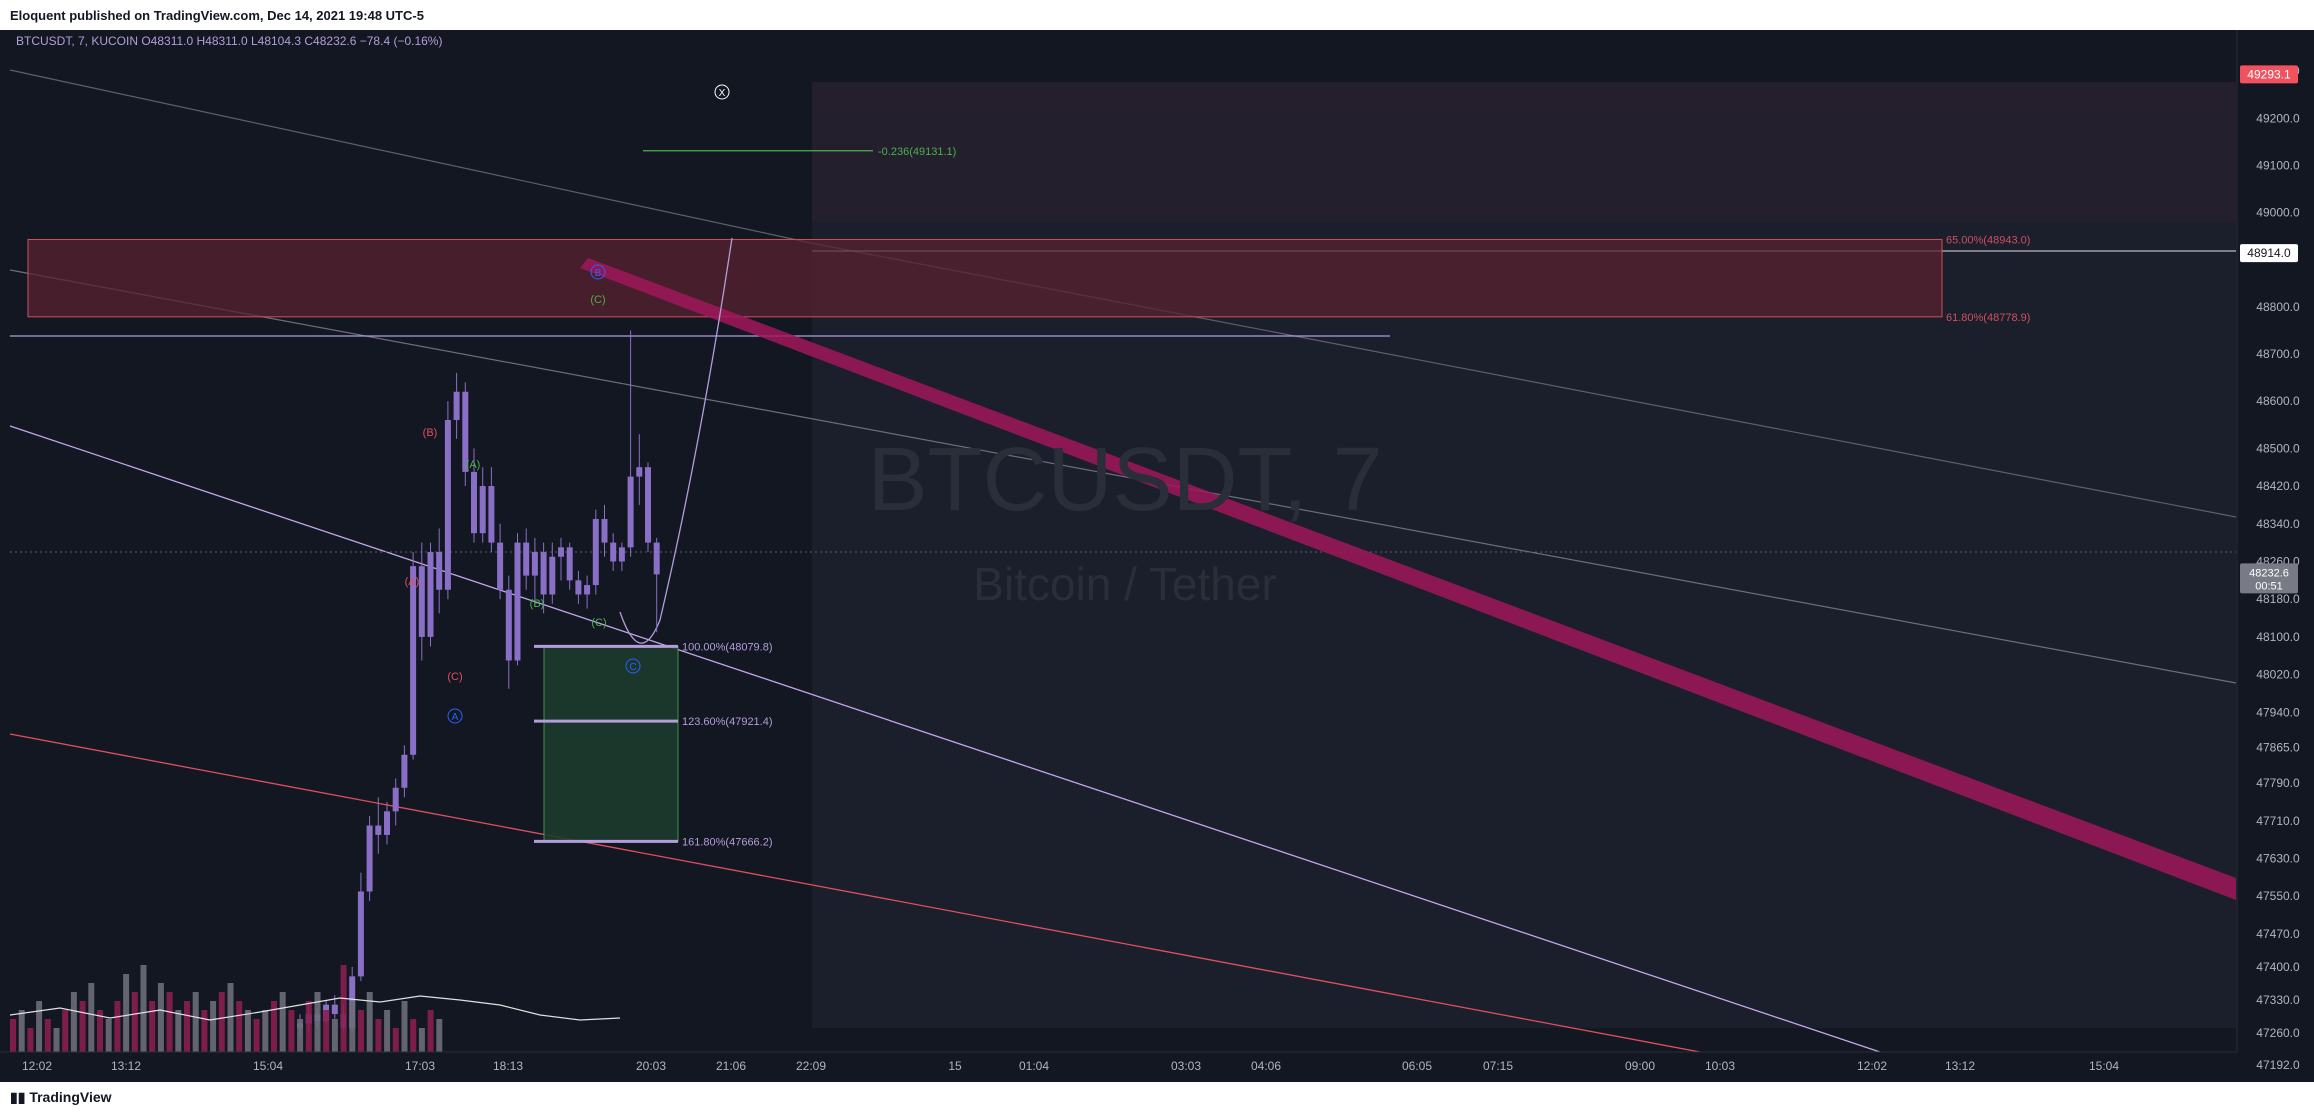 The image size is (2314, 1112). Describe the element at coordinates (727, 722) in the screenshot. I see `fib-label: 123.60%(47921.4)` at that location.